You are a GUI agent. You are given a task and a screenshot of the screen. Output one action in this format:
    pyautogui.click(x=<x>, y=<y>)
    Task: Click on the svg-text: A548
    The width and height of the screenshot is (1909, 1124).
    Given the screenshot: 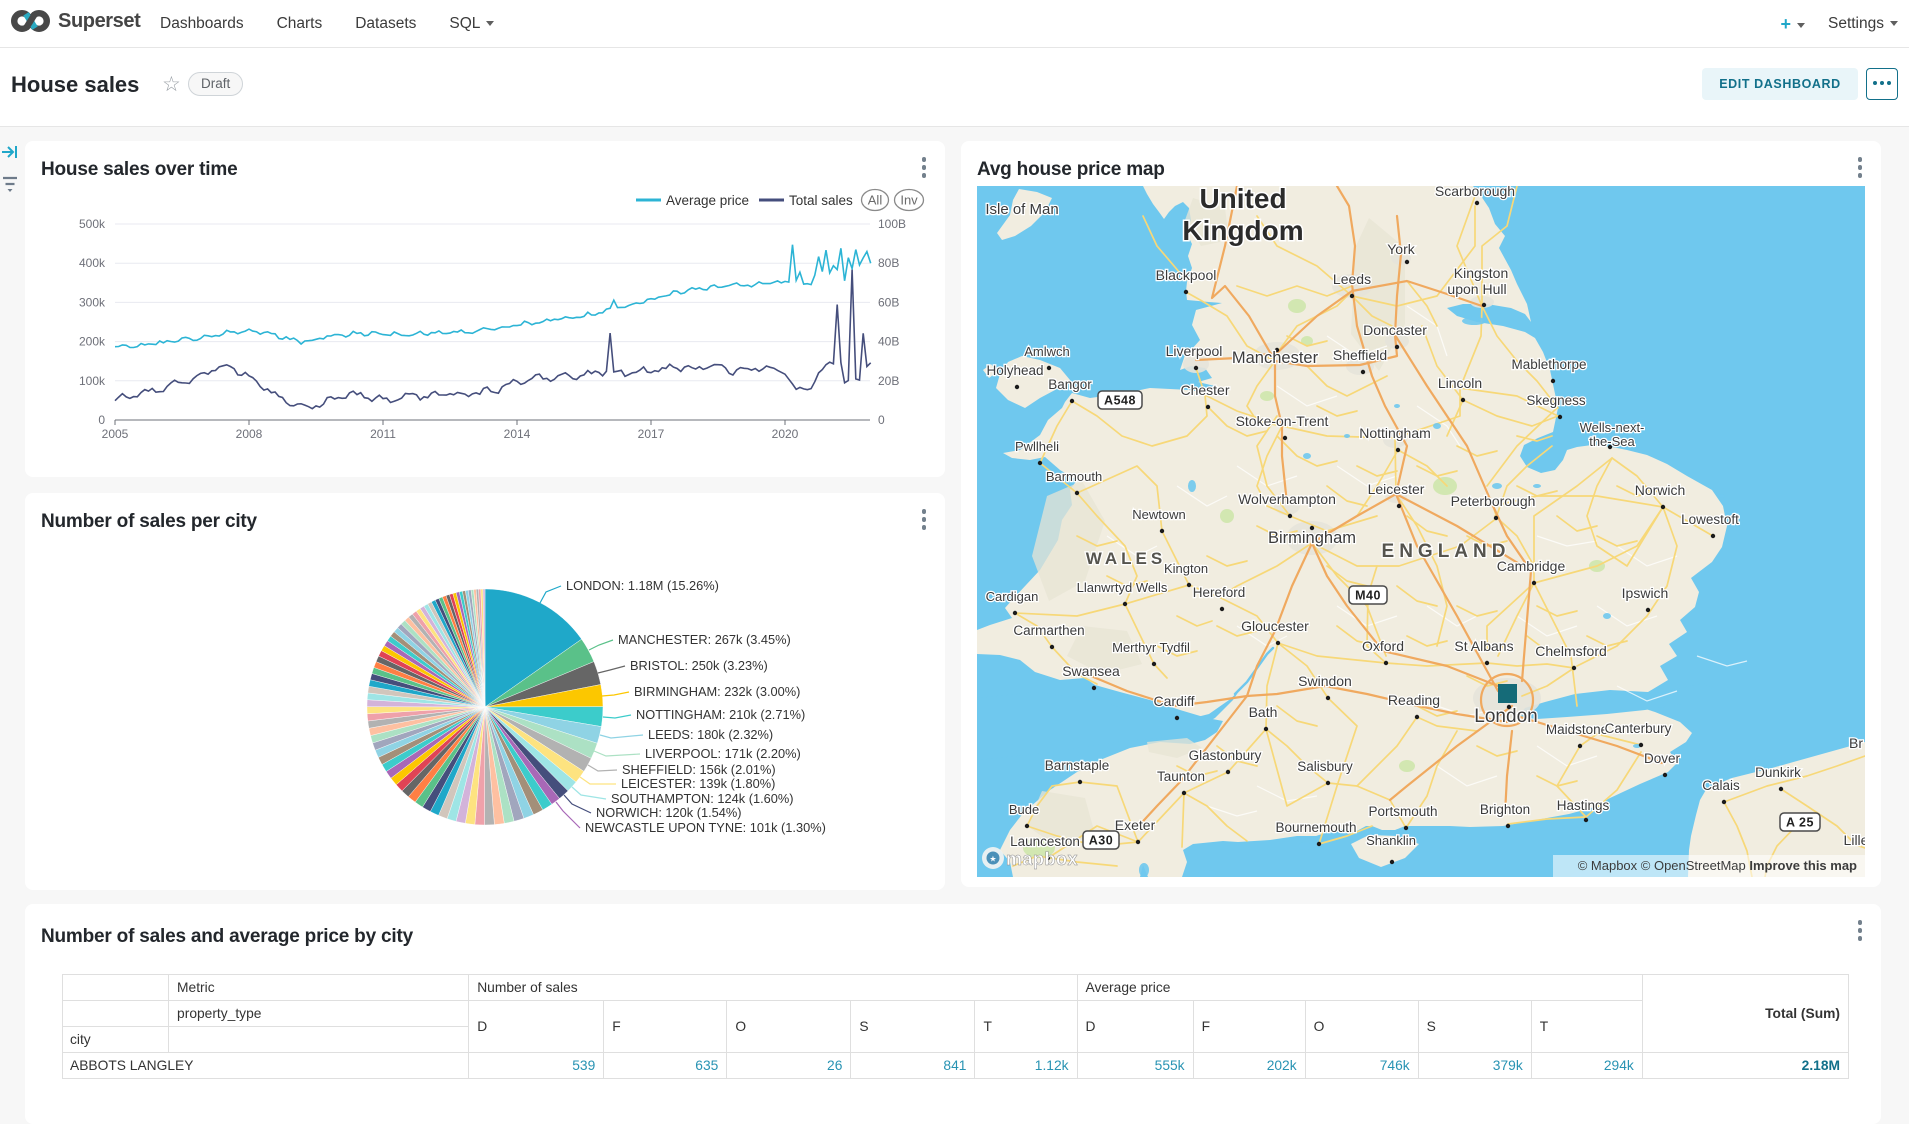 What is the action you would take?
    pyautogui.click(x=1120, y=401)
    